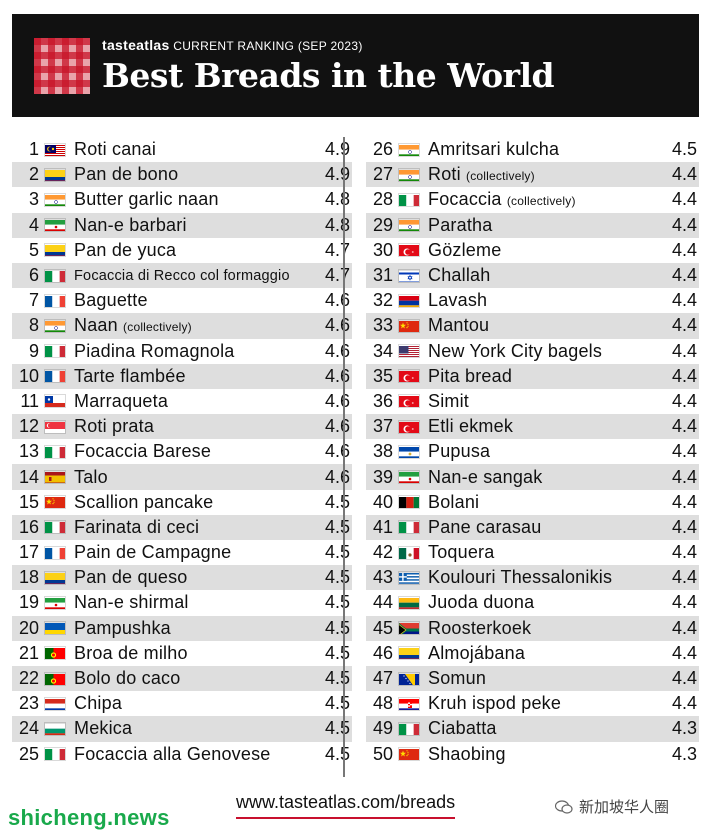 The width and height of the screenshot is (707, 837). I want to click on bread-name: Scallion pancake, so click(196, 502).